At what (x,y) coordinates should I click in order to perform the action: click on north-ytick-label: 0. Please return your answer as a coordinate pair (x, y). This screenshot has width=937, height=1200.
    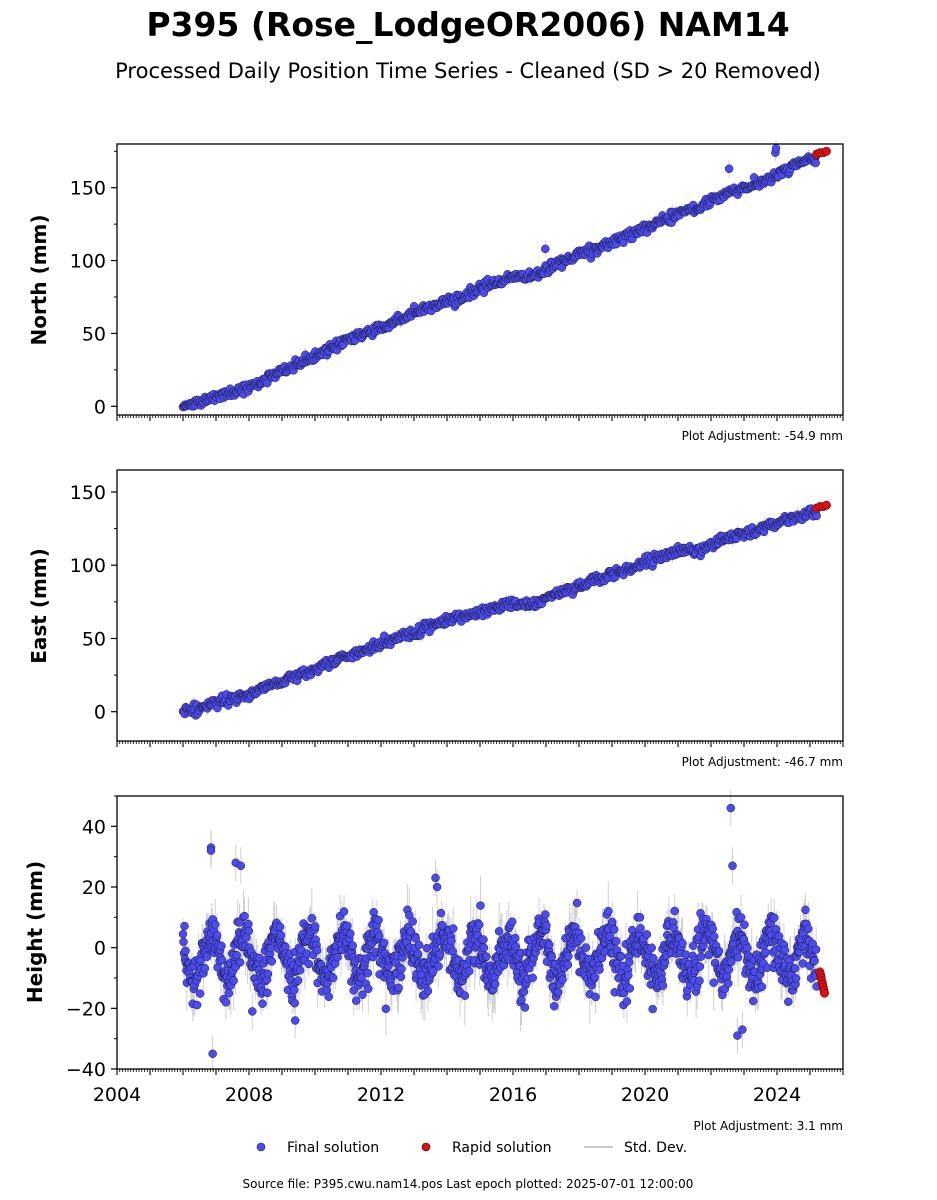
    Looking at the image, I should click on (100, 407).